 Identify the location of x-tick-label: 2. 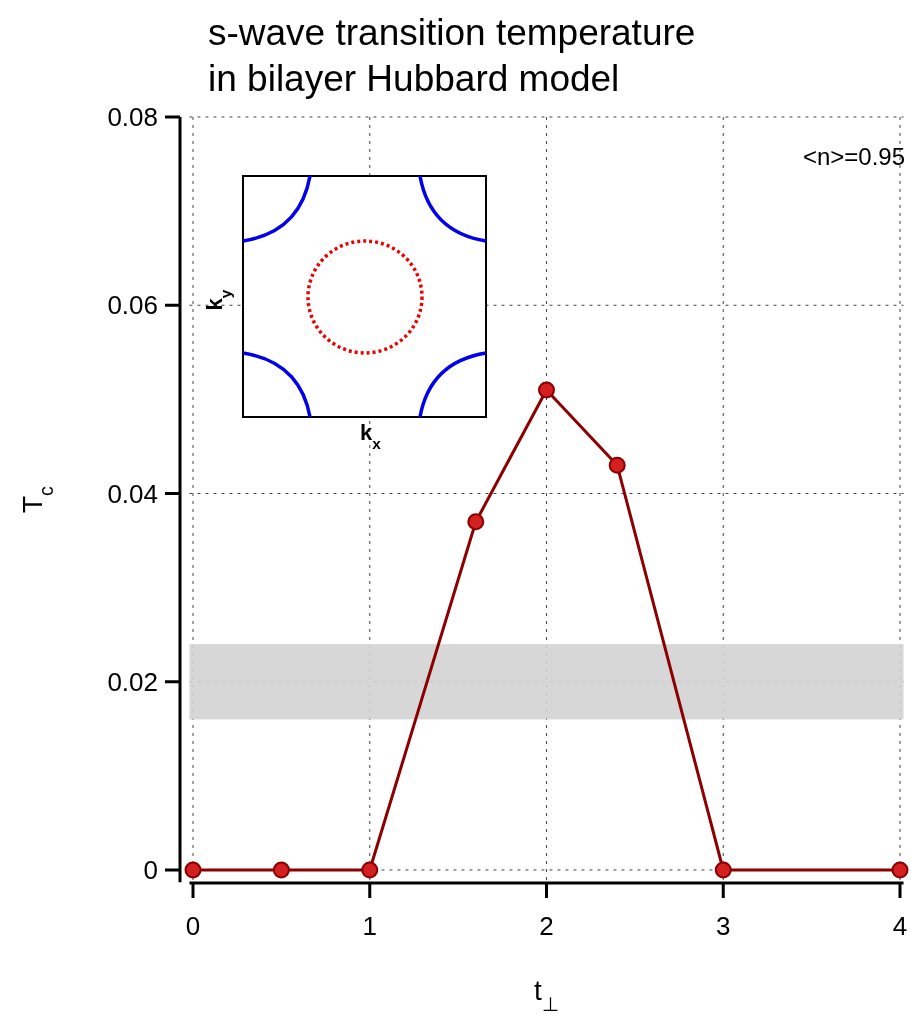
(546, 926).